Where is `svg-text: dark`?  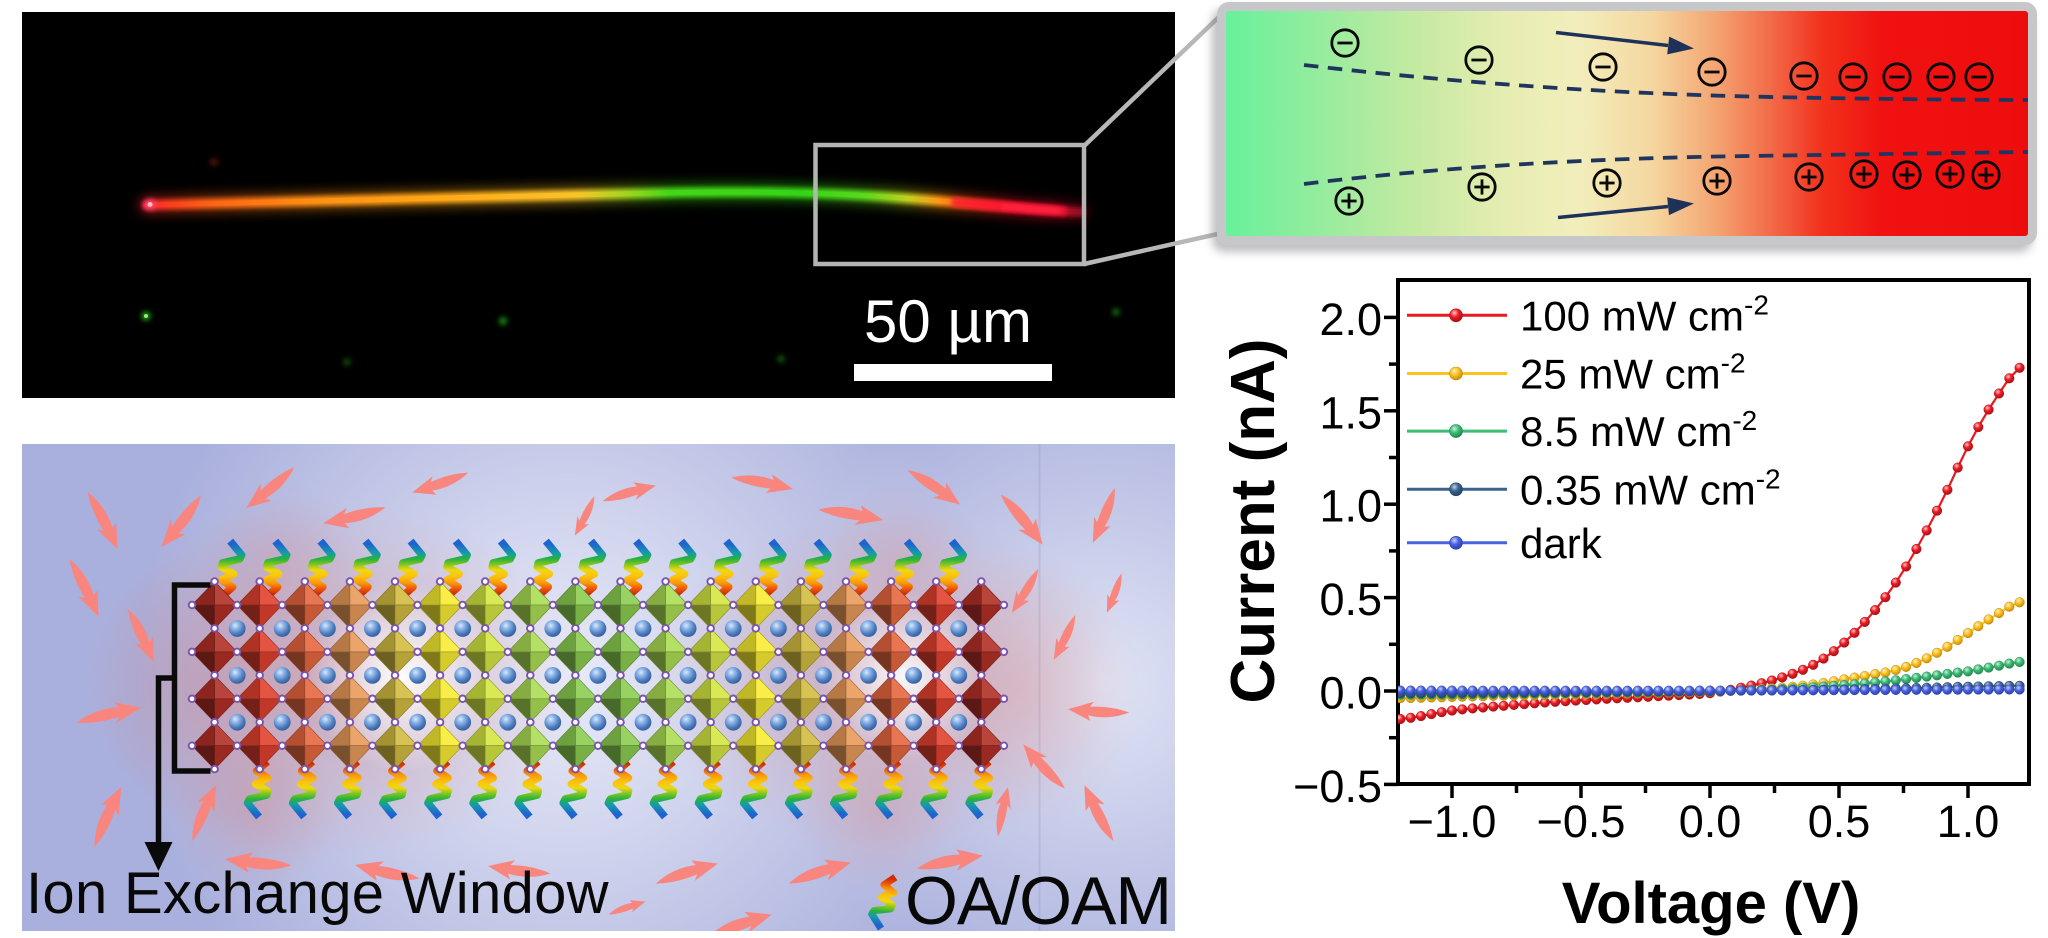
svg-text: dark is located at coordinates (1561, 543).